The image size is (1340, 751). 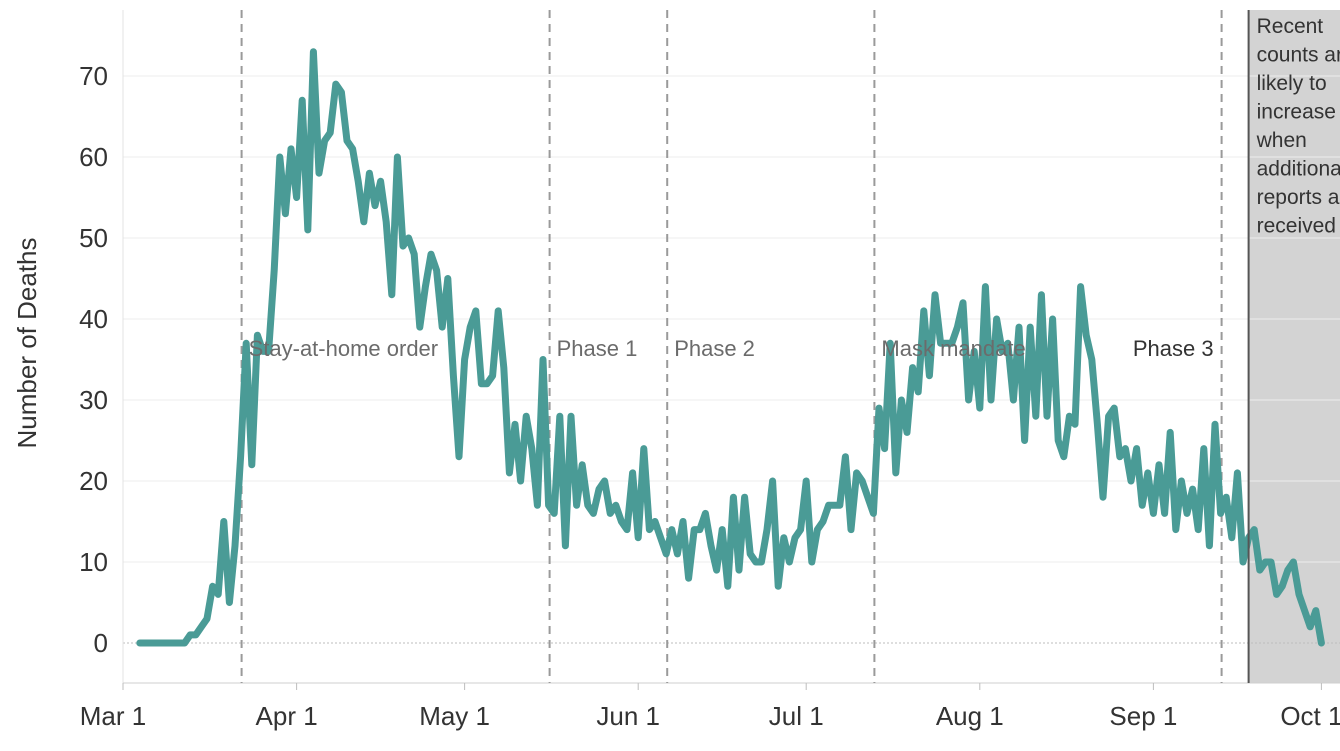 I want to click on event-label: Stay-at-home order, so click(x=344, y=348).